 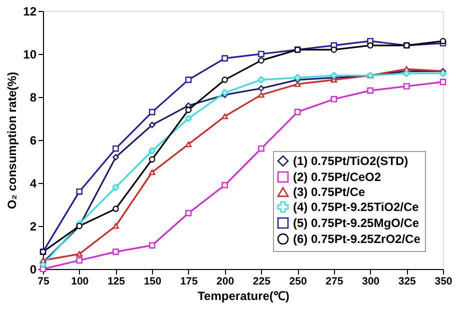 I want to click on x-tick-label: 200, so click(x=225, y=282).